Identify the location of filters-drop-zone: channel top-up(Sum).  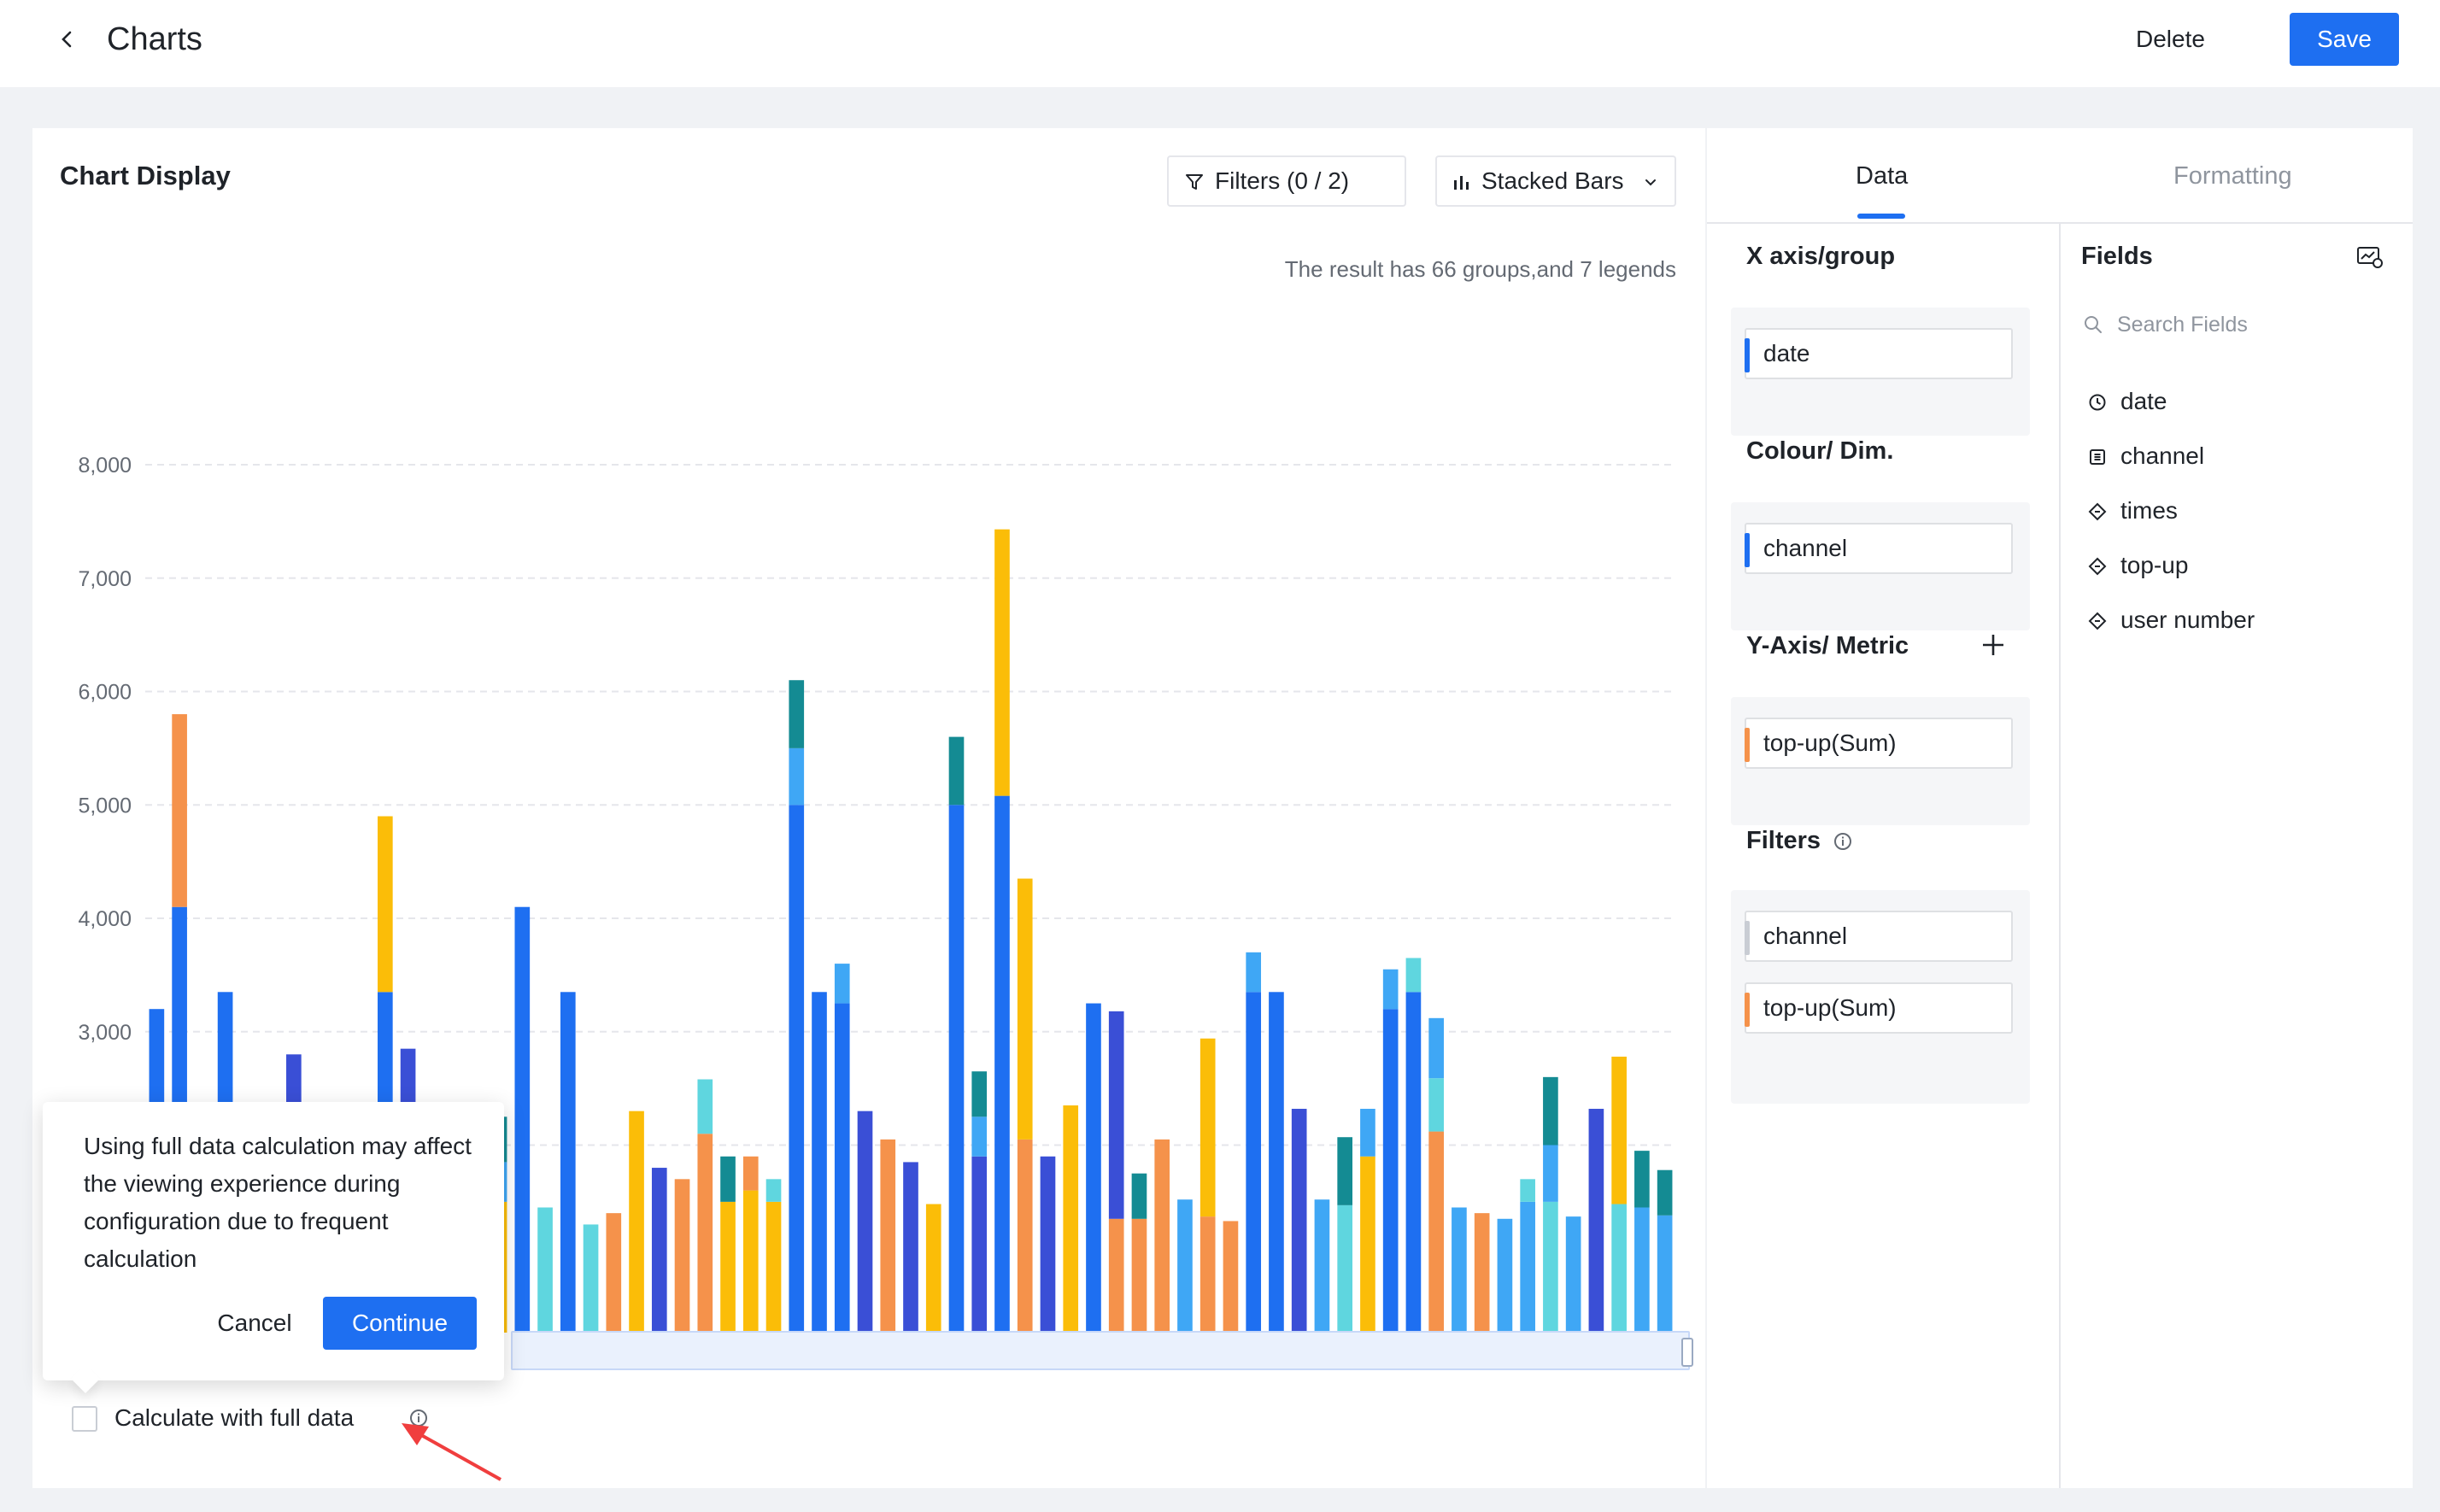
(1880, 997).